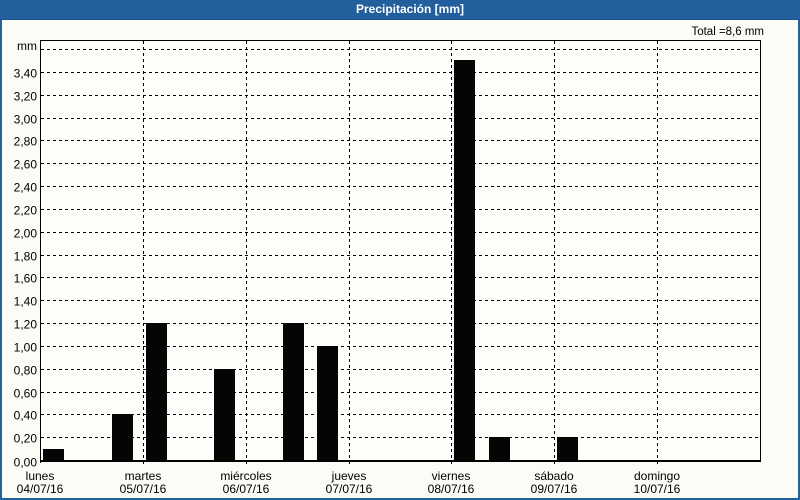 Image resolution: width=800 pixels, height=500 pixels. What do you see at coordinates (26, 97) in the screenshot?
I see `svg-text: 3,20` at bounding box center [26, 97].